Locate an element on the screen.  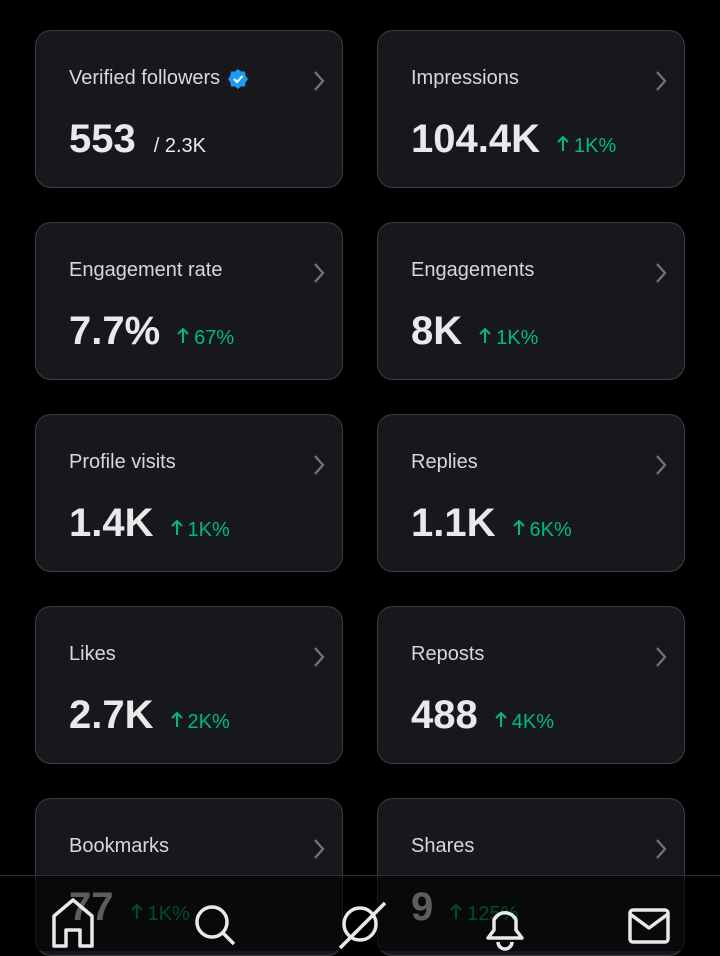
stat-label: Engagement rate is located at coordinates (146, 270).